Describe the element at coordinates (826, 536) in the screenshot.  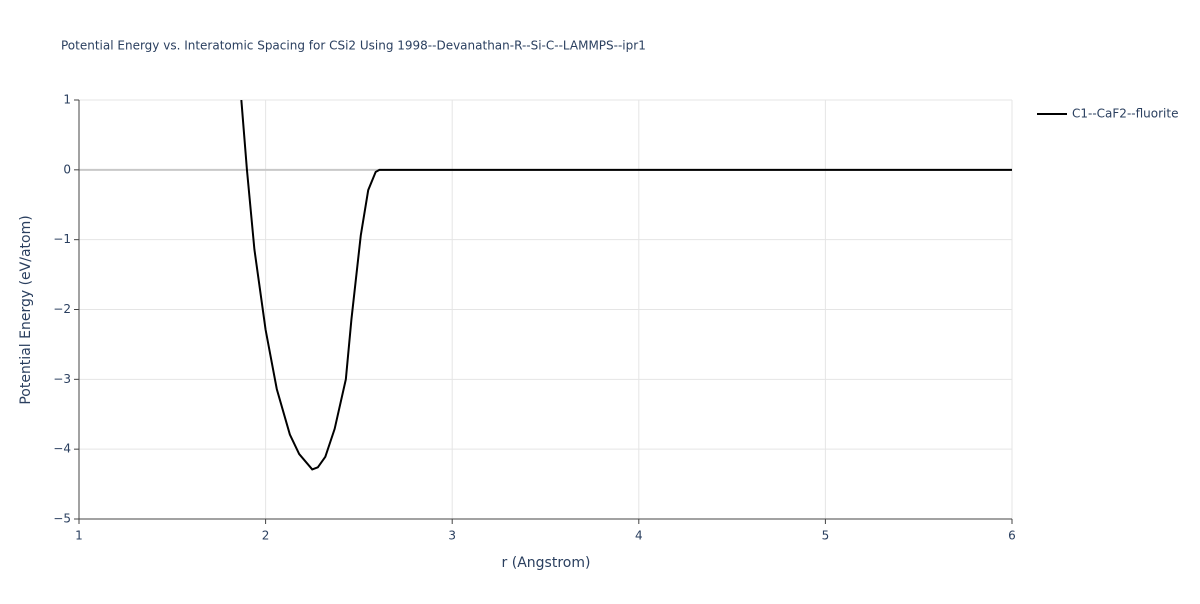
I see `x-tick-label: 5` at that location.